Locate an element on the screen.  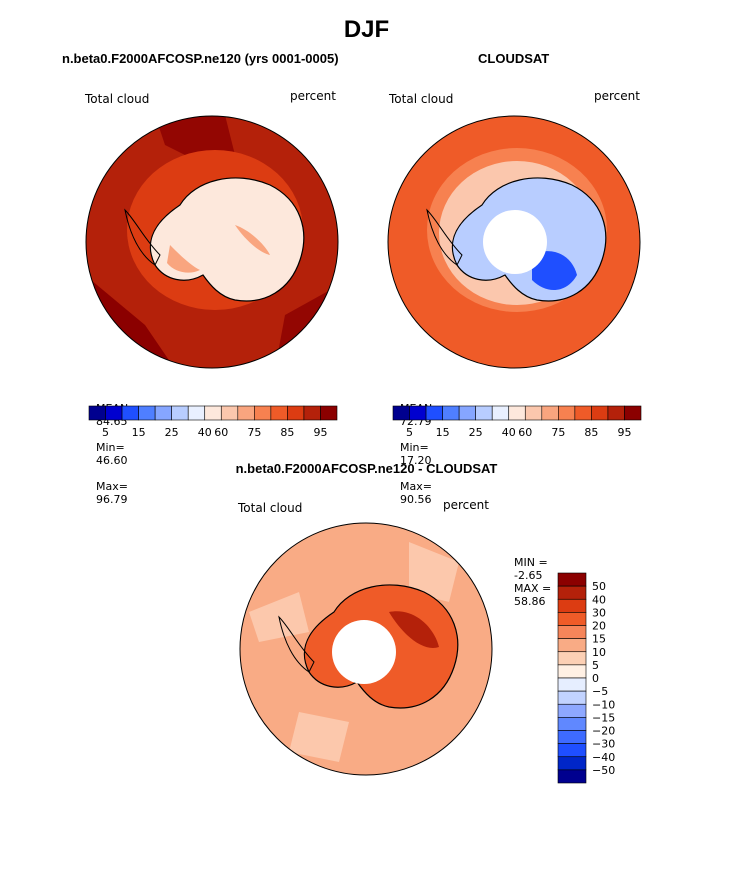
panel-1-colorbar-tick-label: 85 is located at coordinates (287, 432).